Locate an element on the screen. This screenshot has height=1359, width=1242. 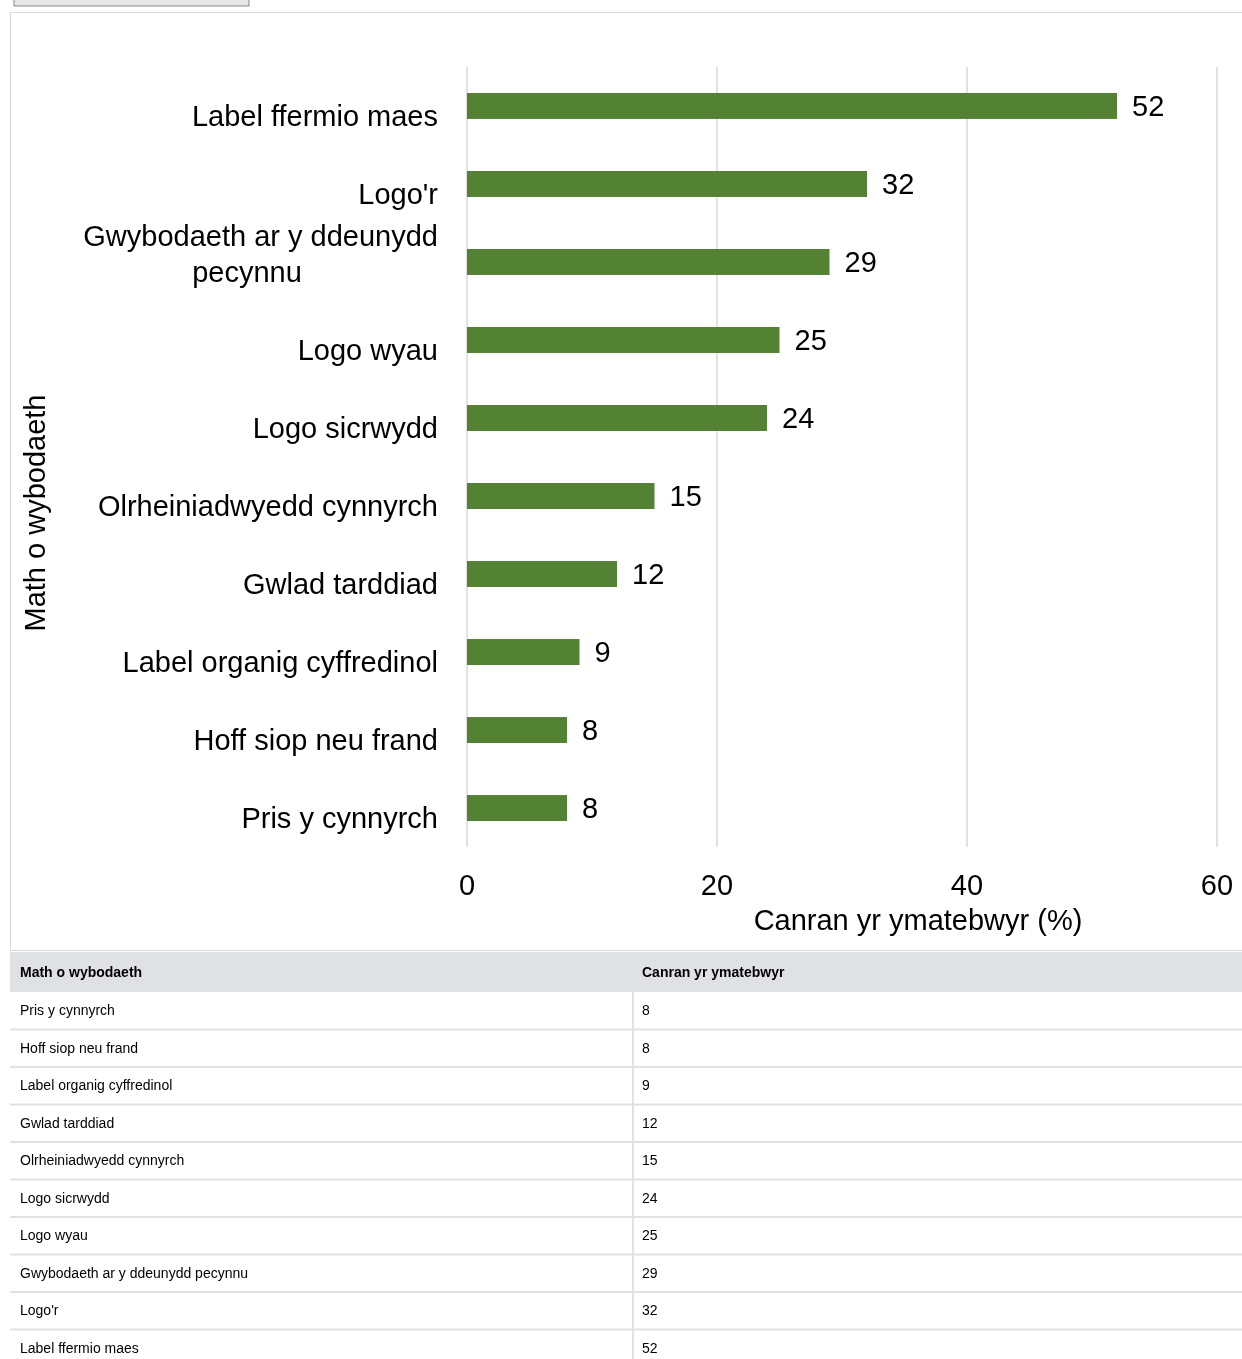
y-tick-label: Pris y cynnyrch is located at coordinates (339, 818).